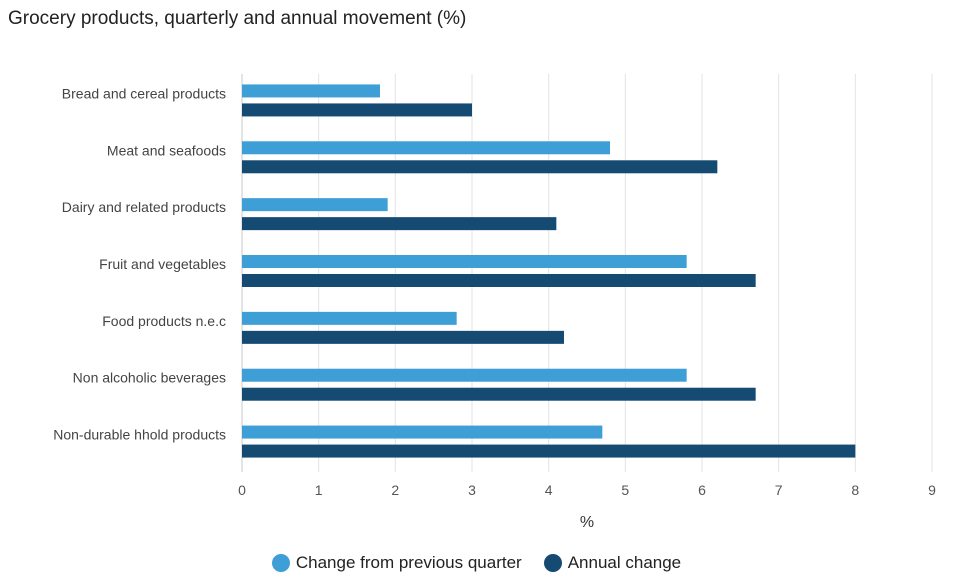 The image size is (953, 585). I want to click on legend-swatch-annual, so click(552, 563).